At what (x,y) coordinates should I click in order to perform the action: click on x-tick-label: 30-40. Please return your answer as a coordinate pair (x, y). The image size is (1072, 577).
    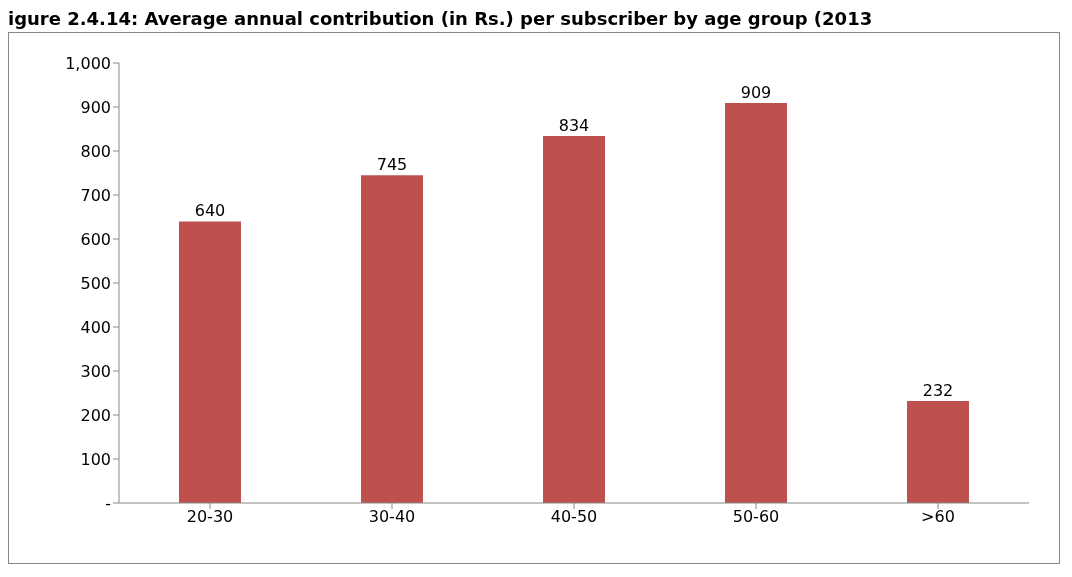
    Looking at the image, I should click on (392, 517).